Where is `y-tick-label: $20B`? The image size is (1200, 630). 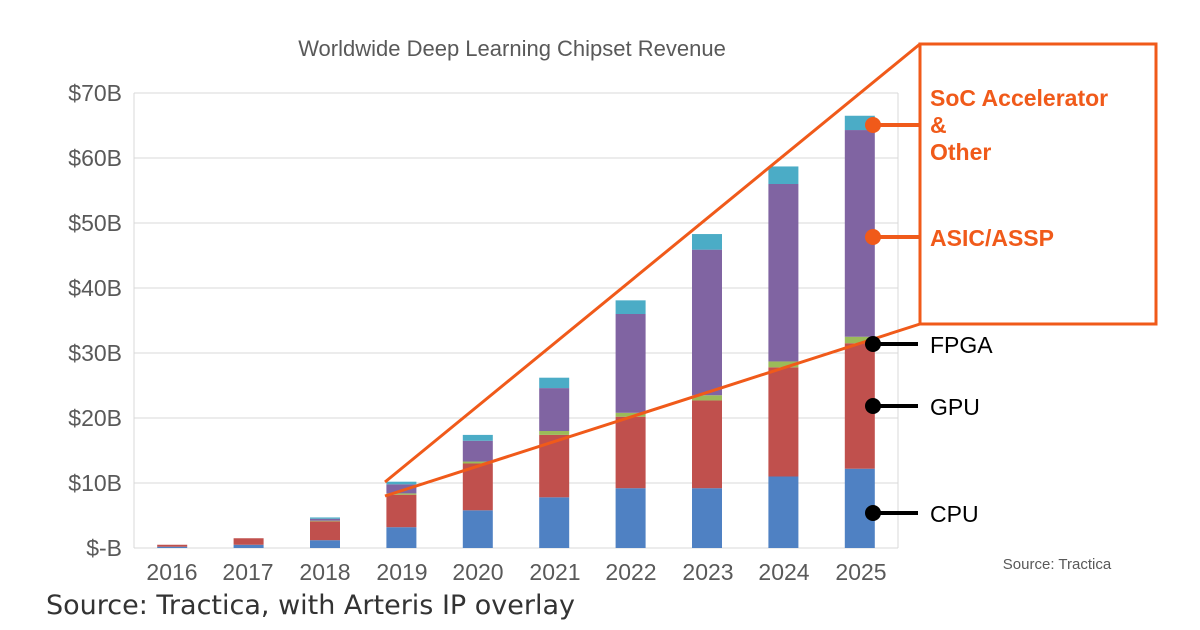
y-tick-label: $20B is located at coordinates (95, 418).